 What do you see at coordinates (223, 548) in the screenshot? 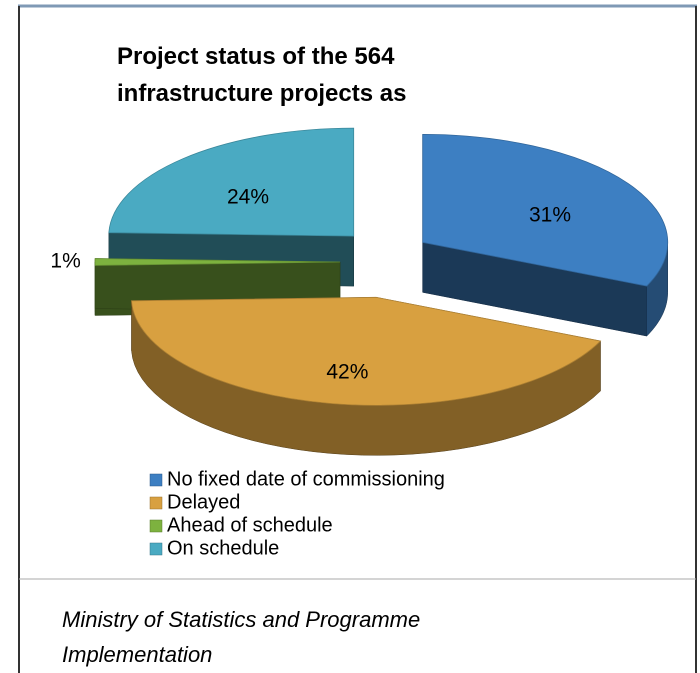
I see `legend-label: On schedule` at bounding box center [223, 548].